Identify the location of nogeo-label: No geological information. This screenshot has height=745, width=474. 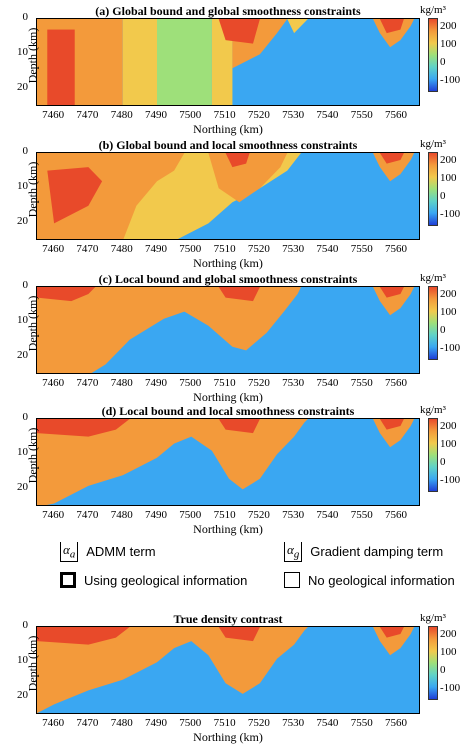
(381, 580).